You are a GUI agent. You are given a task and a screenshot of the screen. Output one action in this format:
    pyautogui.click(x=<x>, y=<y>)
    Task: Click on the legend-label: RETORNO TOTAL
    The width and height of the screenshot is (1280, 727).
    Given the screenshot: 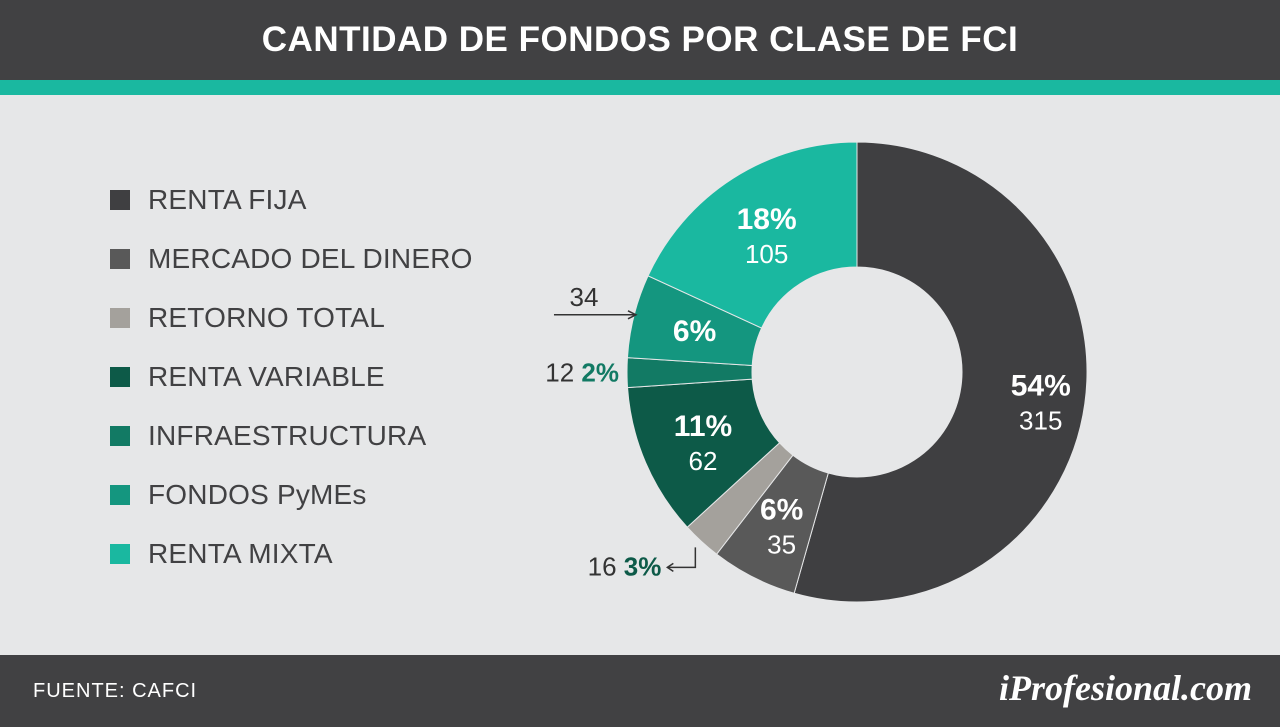 What is the action you would take?
    pyautogui.click(x=267, y=317)
    